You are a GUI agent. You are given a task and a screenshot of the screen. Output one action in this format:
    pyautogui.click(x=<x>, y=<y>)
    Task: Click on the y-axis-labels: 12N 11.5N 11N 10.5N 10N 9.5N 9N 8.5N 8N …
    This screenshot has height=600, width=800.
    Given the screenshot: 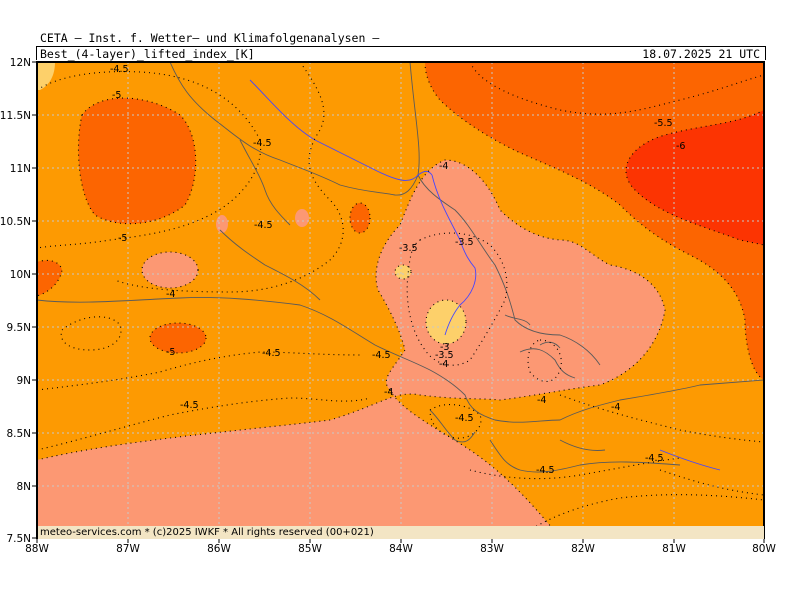 What is the action you would take?
    pyautogui.click(x=15, y=301)
    